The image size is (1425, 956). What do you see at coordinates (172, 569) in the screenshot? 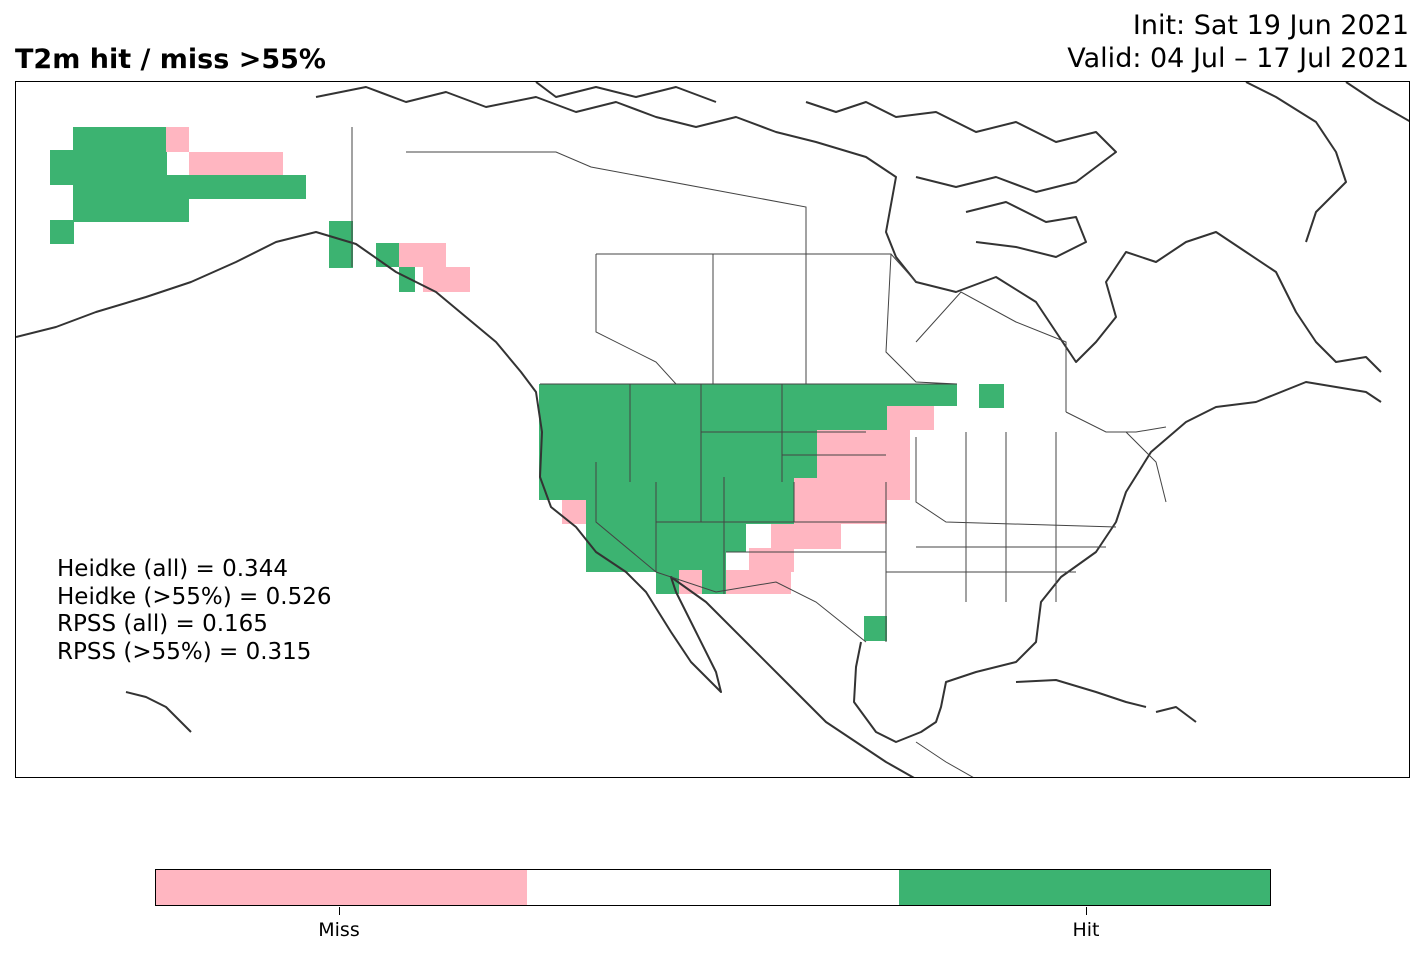
I see `heidke-all: Heidke (all) = 0.344` at bounding box center [172, 569].